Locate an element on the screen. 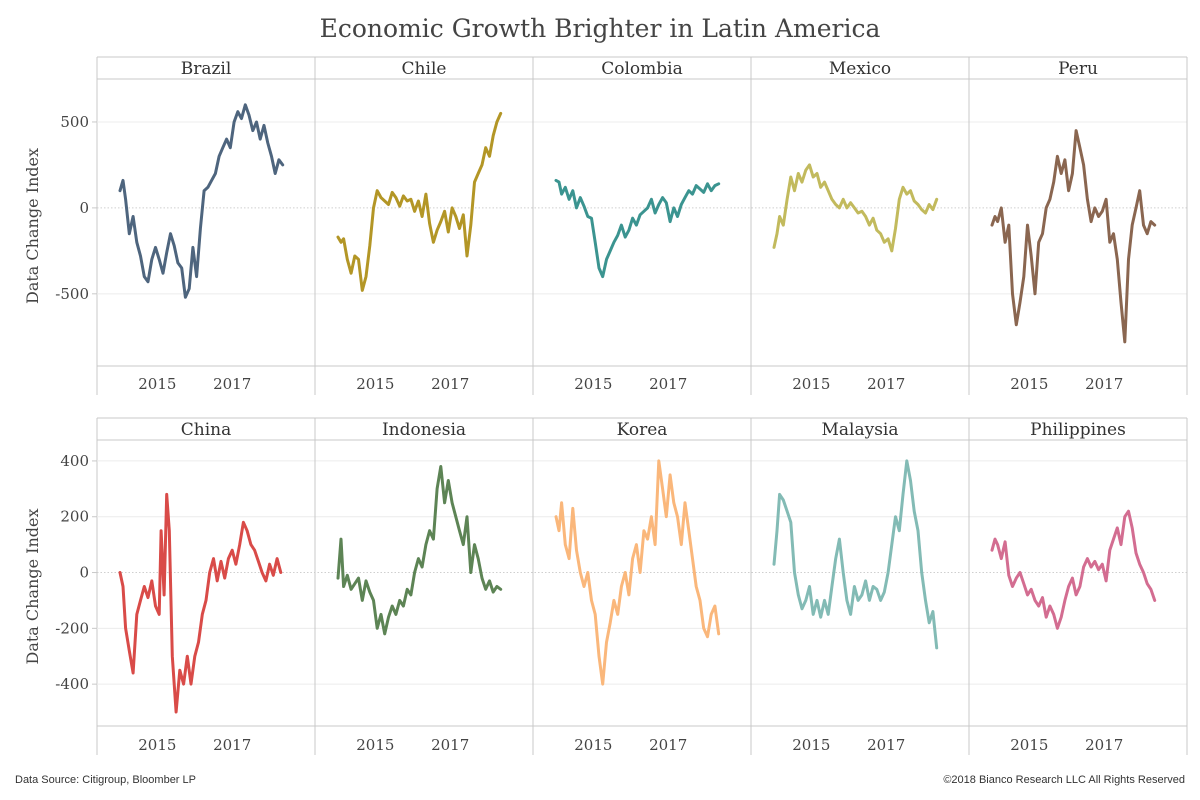 The height and width of the screenshot is (800, 1200). series-line-colombia is located at coordinates (637, 228).